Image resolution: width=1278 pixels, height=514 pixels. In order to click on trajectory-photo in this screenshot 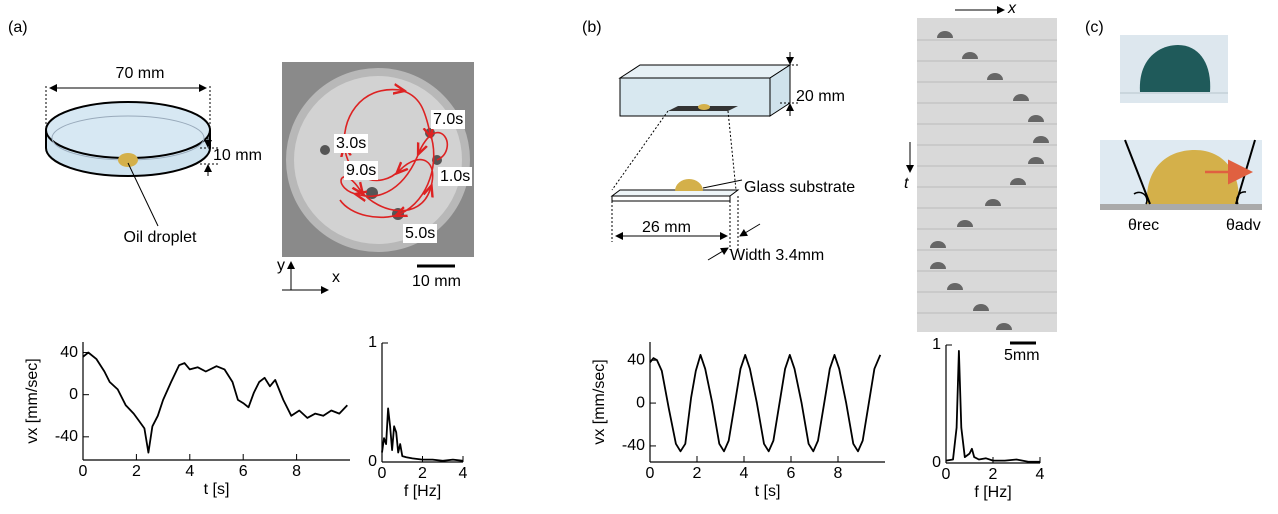, I will do `click(378, 159)`.